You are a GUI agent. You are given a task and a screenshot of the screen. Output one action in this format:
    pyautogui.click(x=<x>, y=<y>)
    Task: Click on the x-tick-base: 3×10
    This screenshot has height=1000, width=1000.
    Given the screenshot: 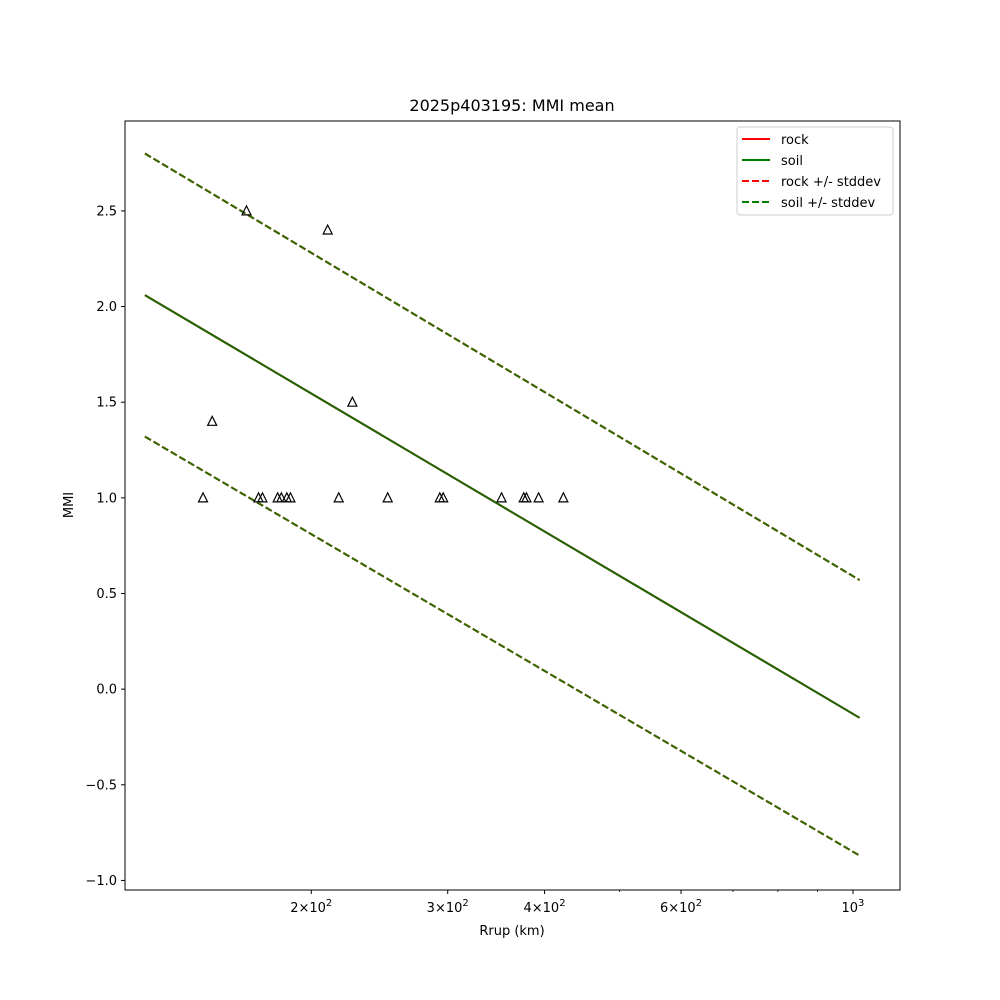 What is the action you would take?
    pyautogui.click(x=445, y=908)
    